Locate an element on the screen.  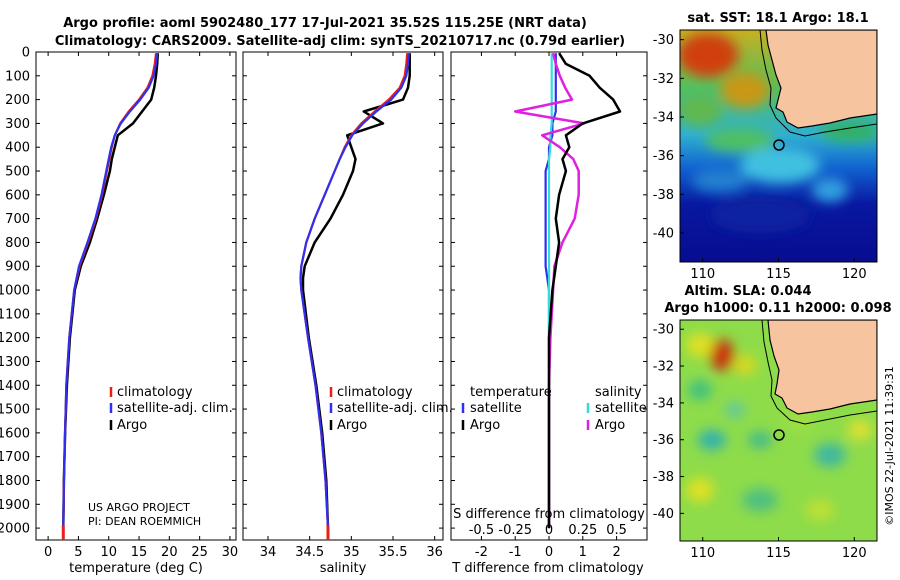
sst-map-title: sat. SST: 18.1 Argo: 18.1 is located at coordinates (777, 18).